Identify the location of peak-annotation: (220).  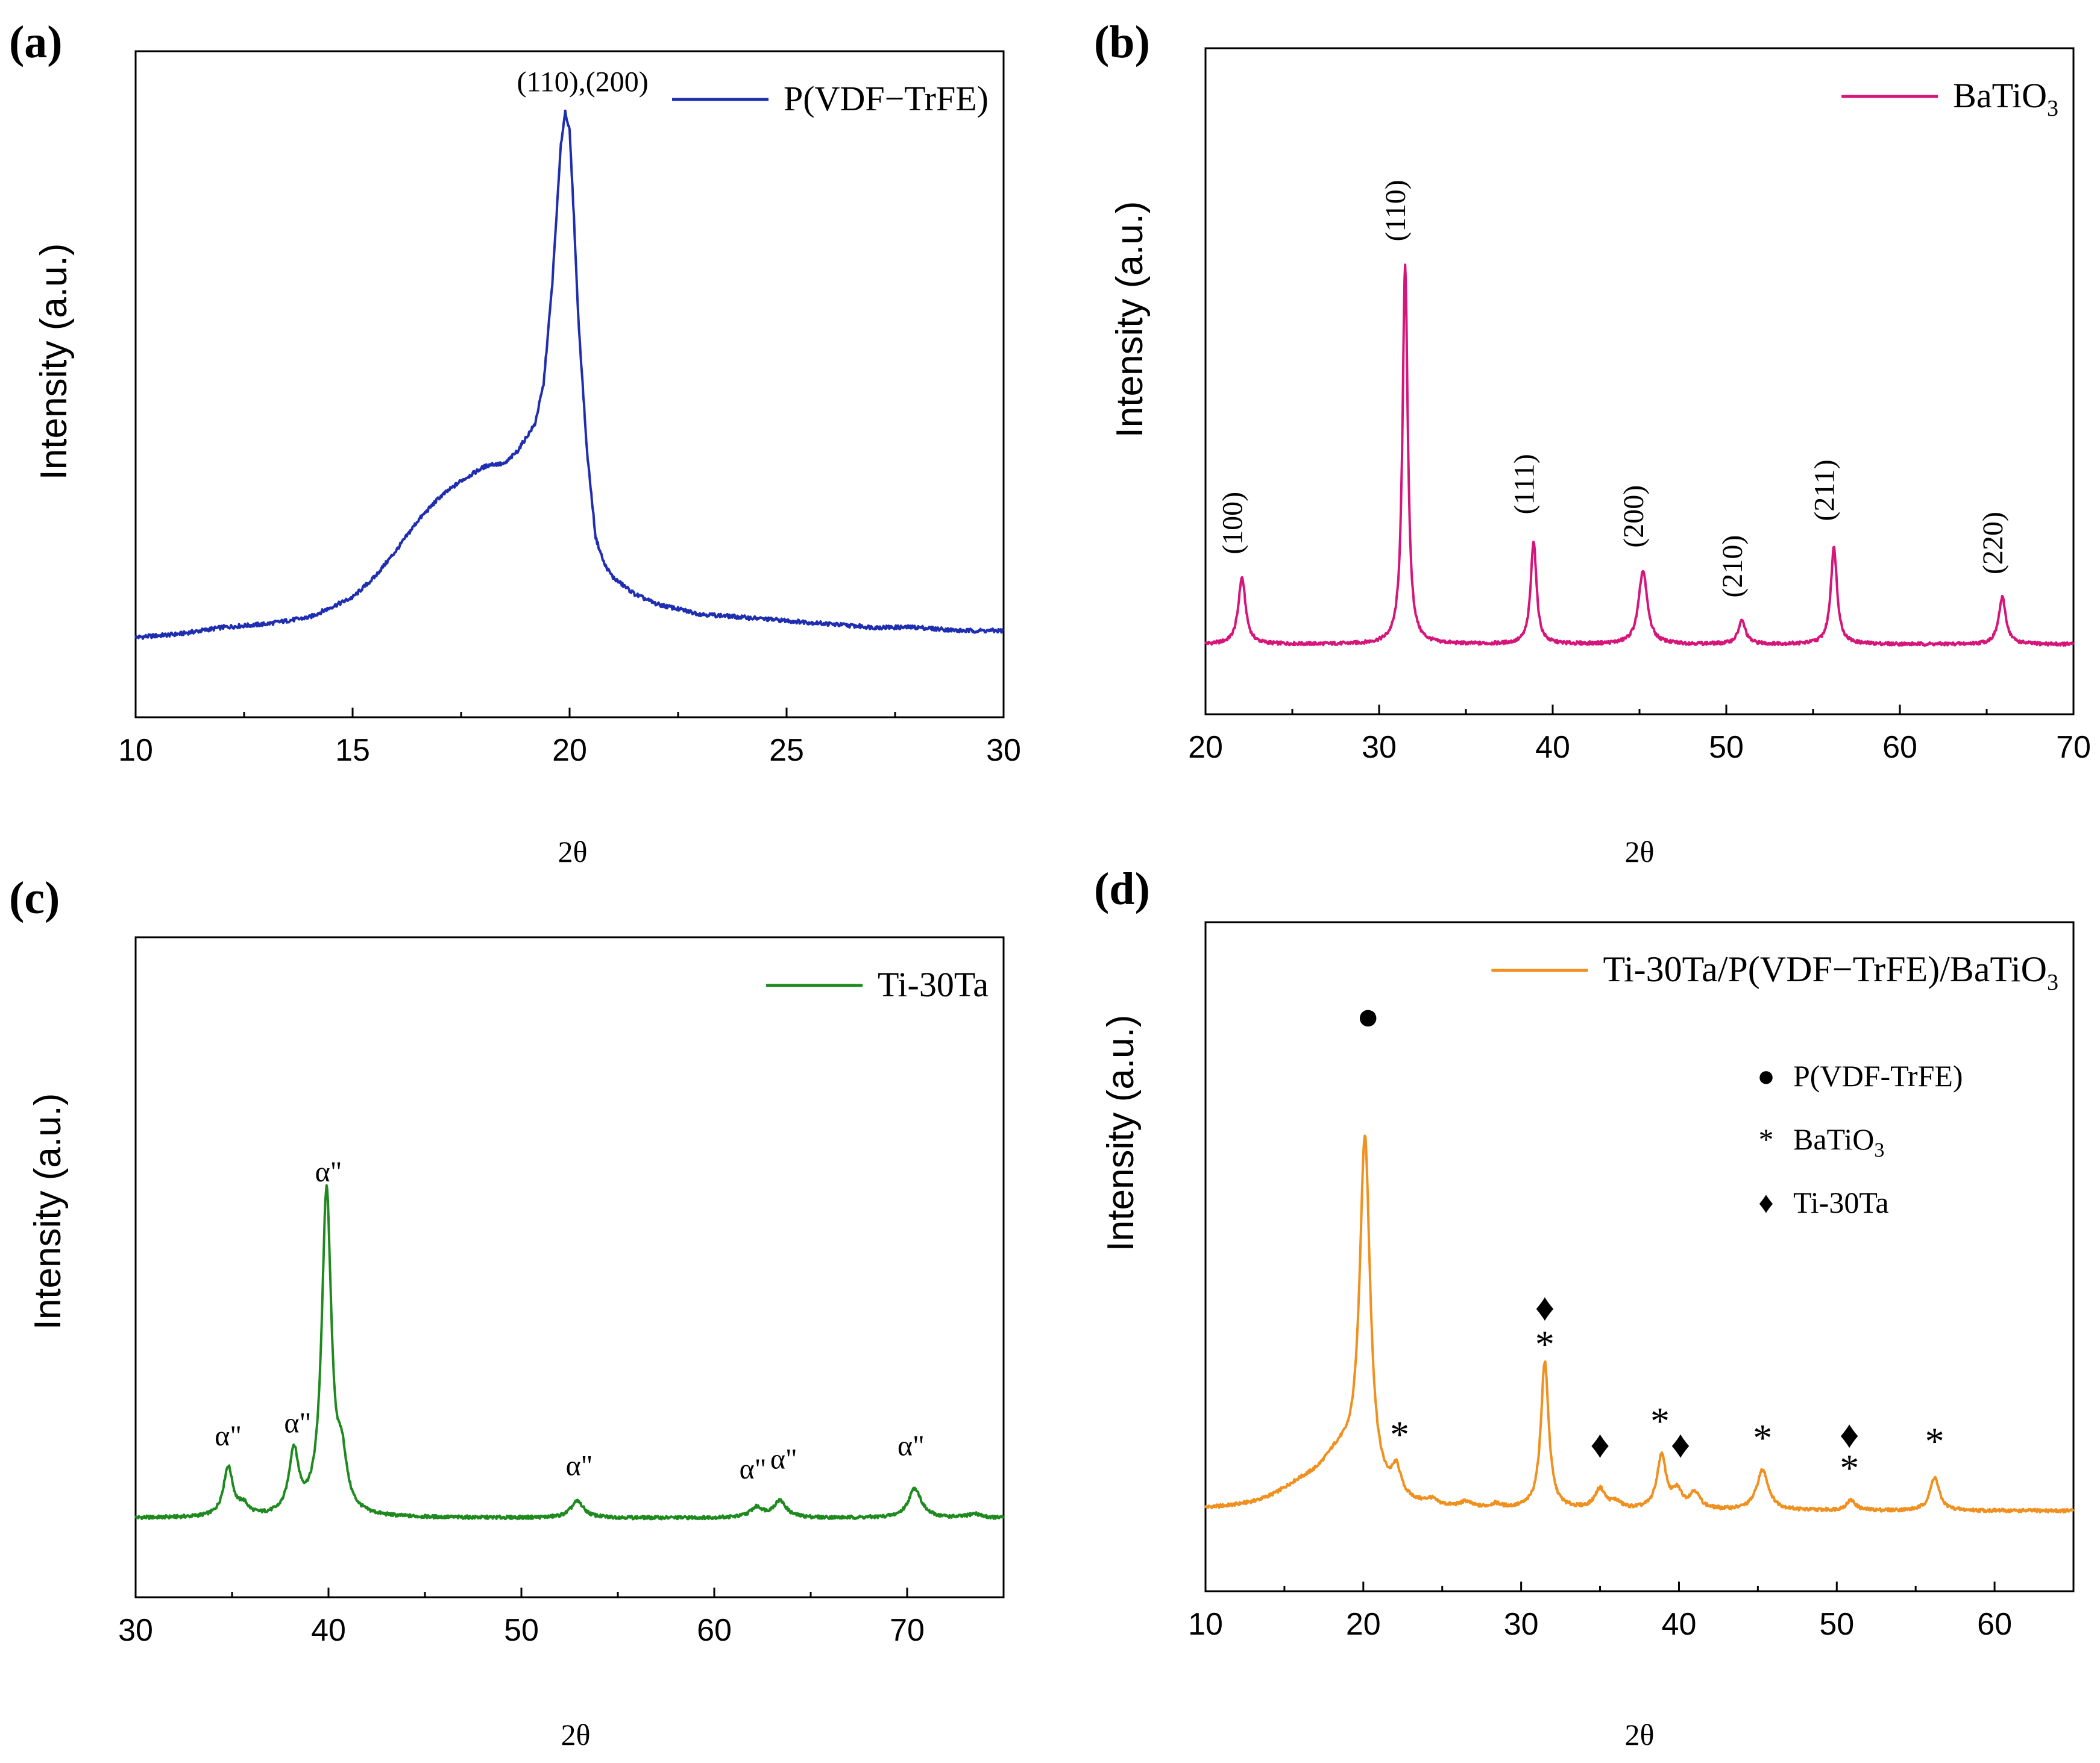
(1993, 543).